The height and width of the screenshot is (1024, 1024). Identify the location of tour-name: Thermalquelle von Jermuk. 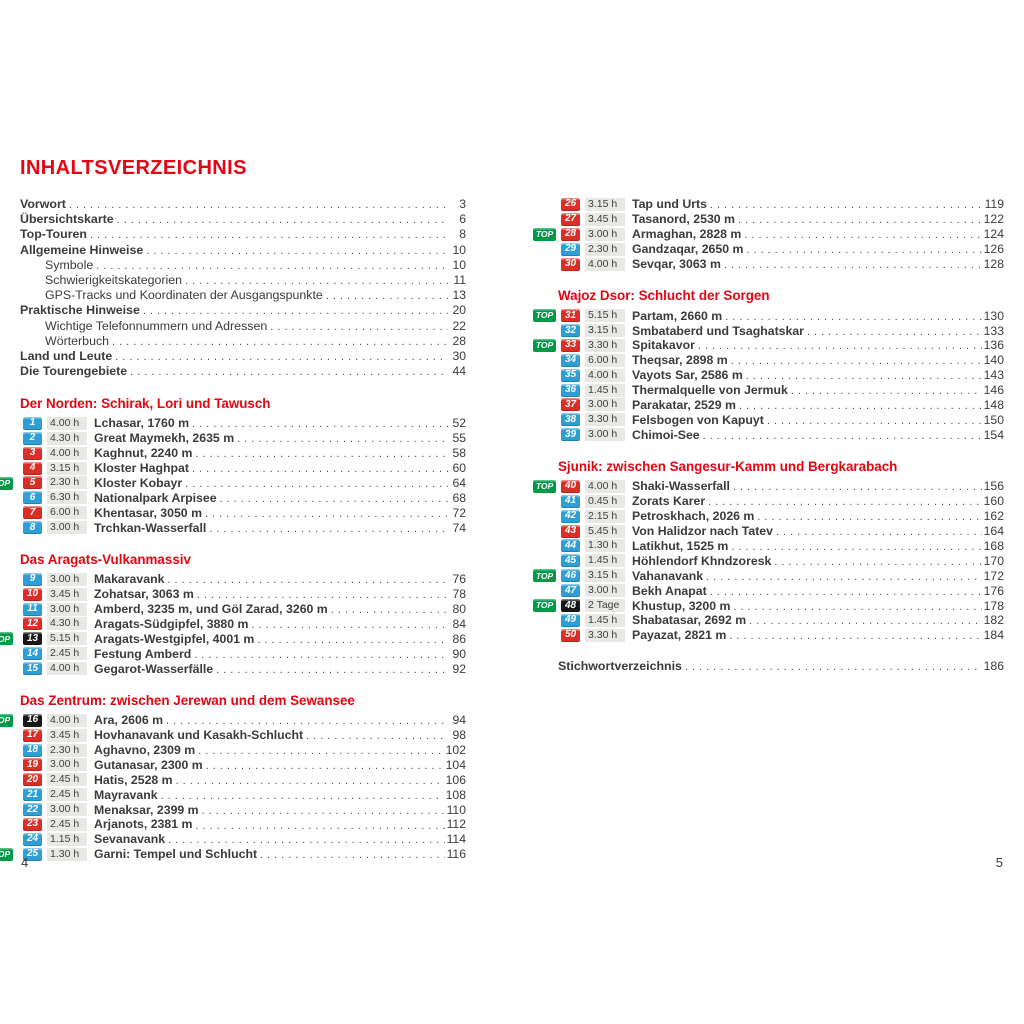
(710, 390).